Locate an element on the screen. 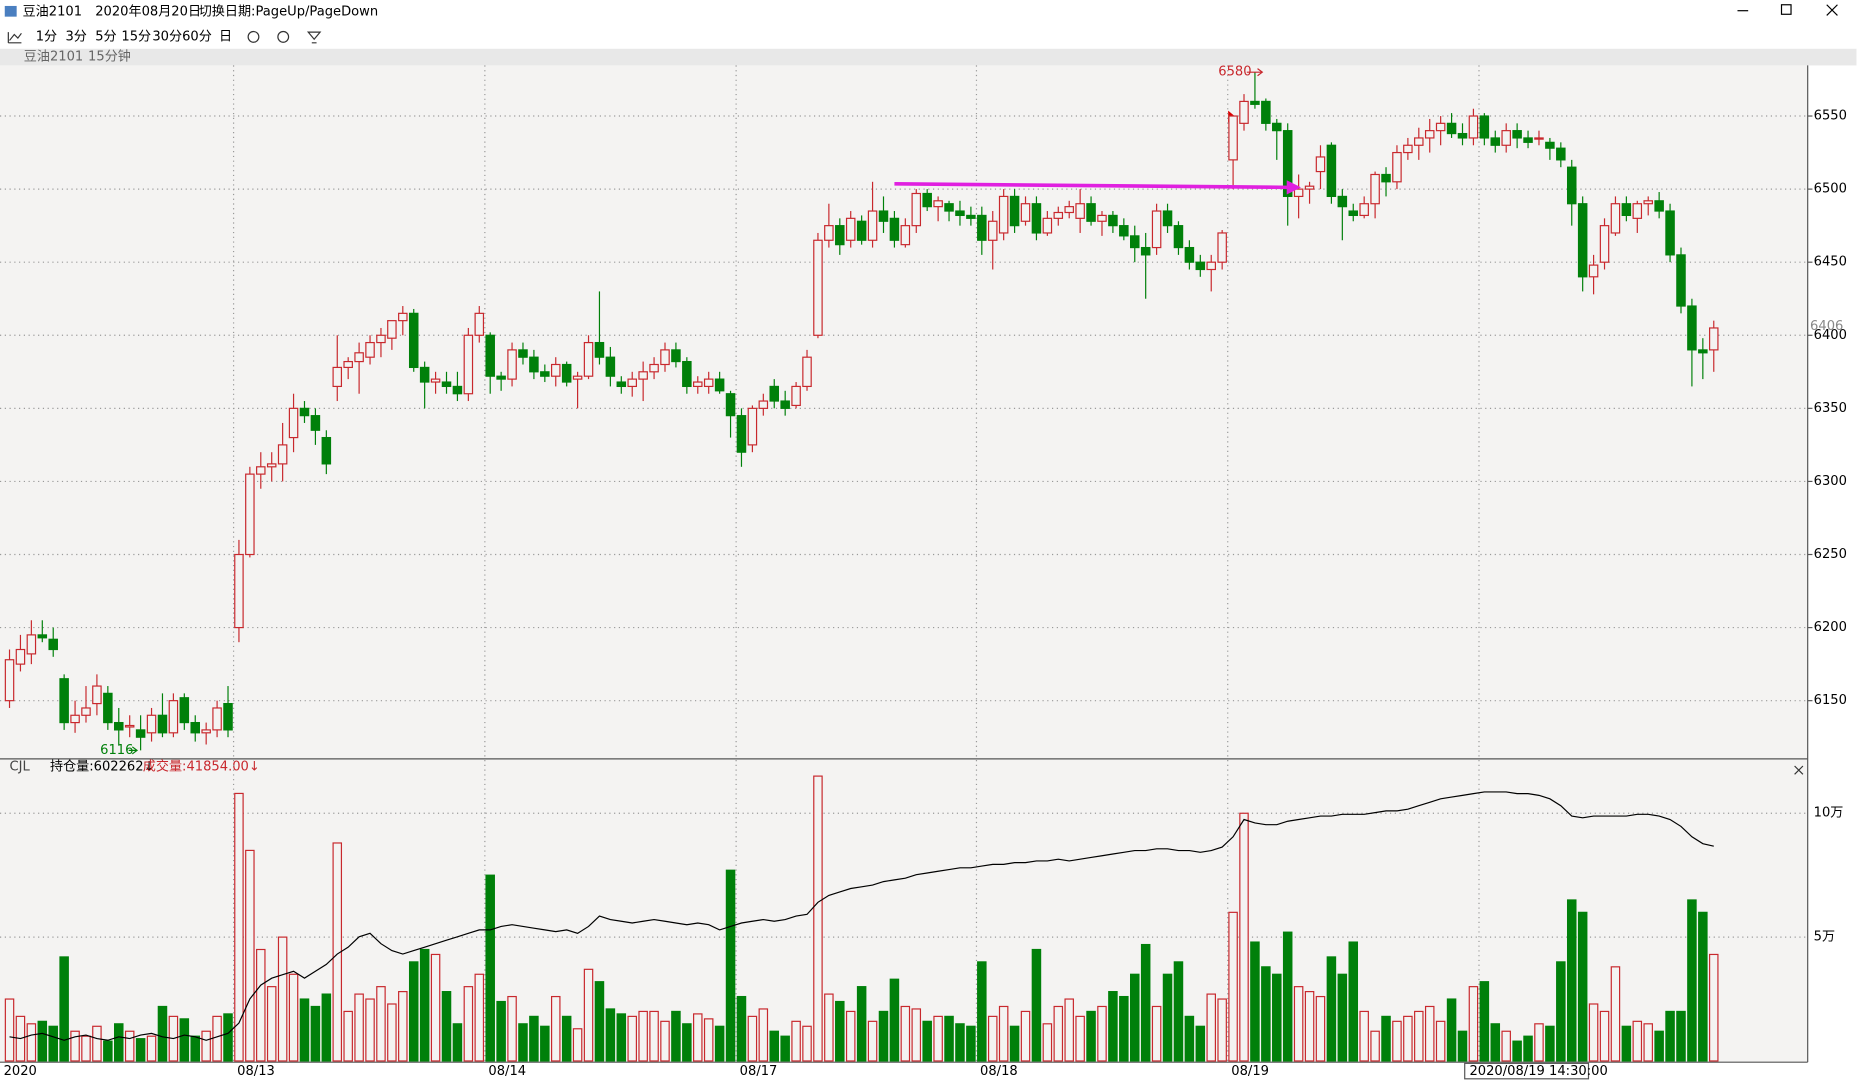  restore-button is located at coordinates (1786, 9).